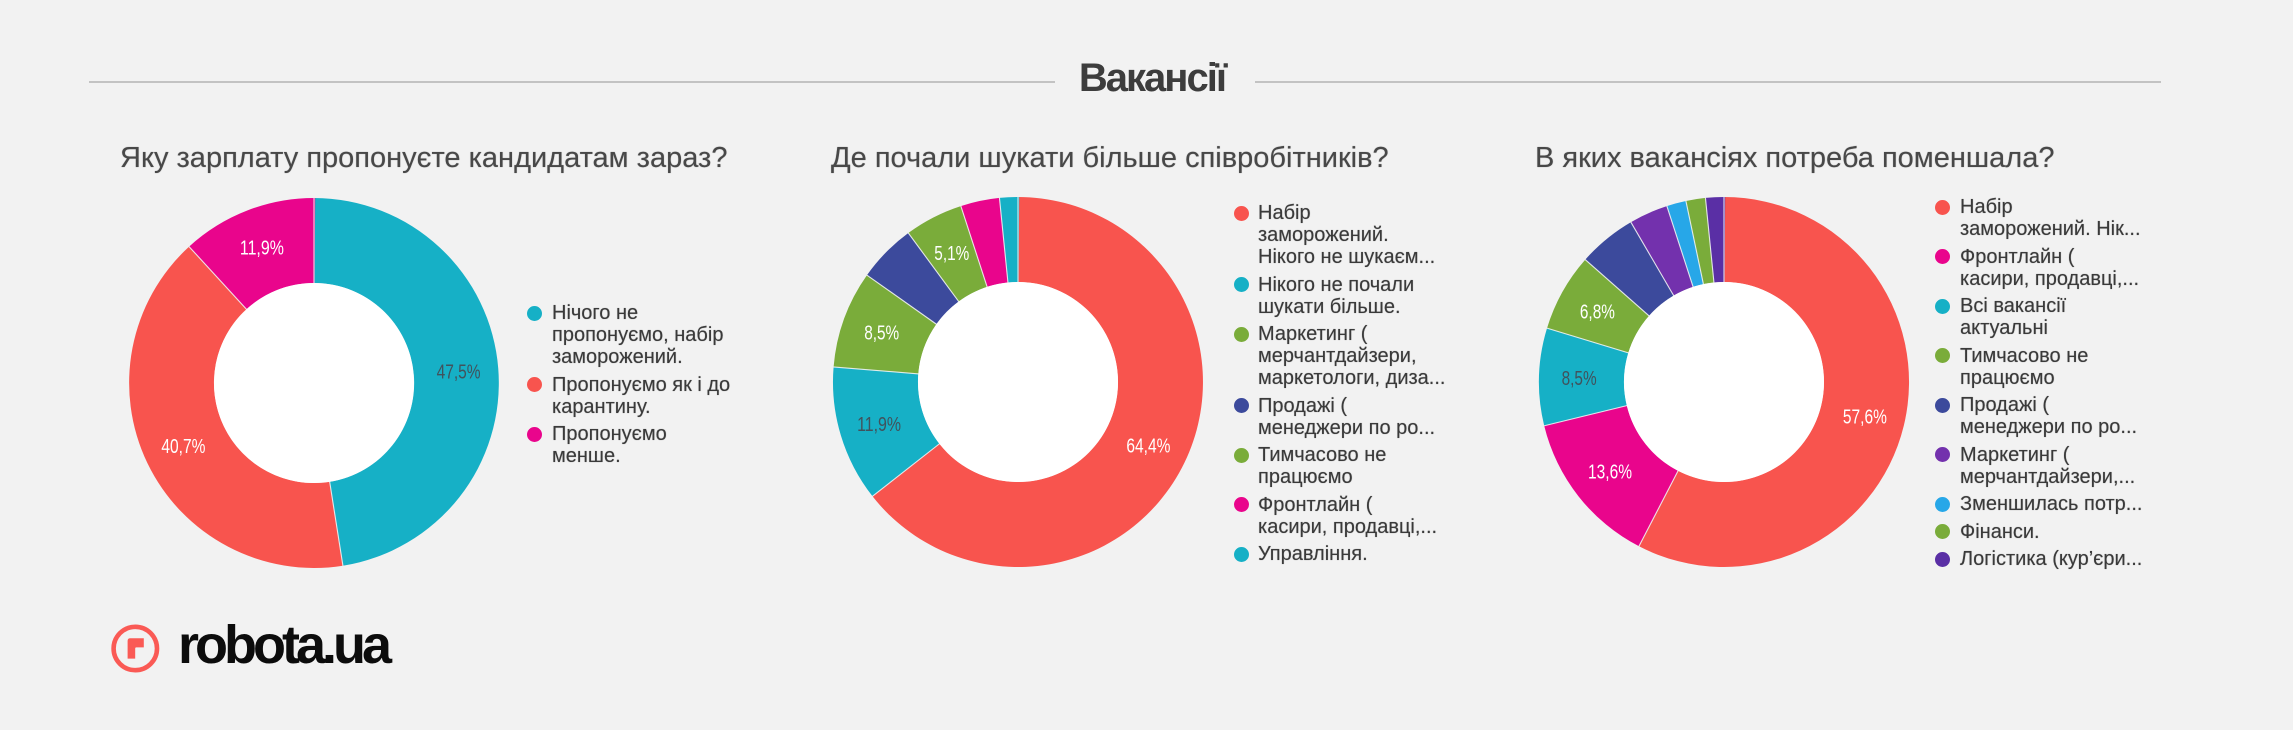 The height and width of the screenshot is (730, 2293). I want to click on svg-text: 40,7%, so click(183, 447).